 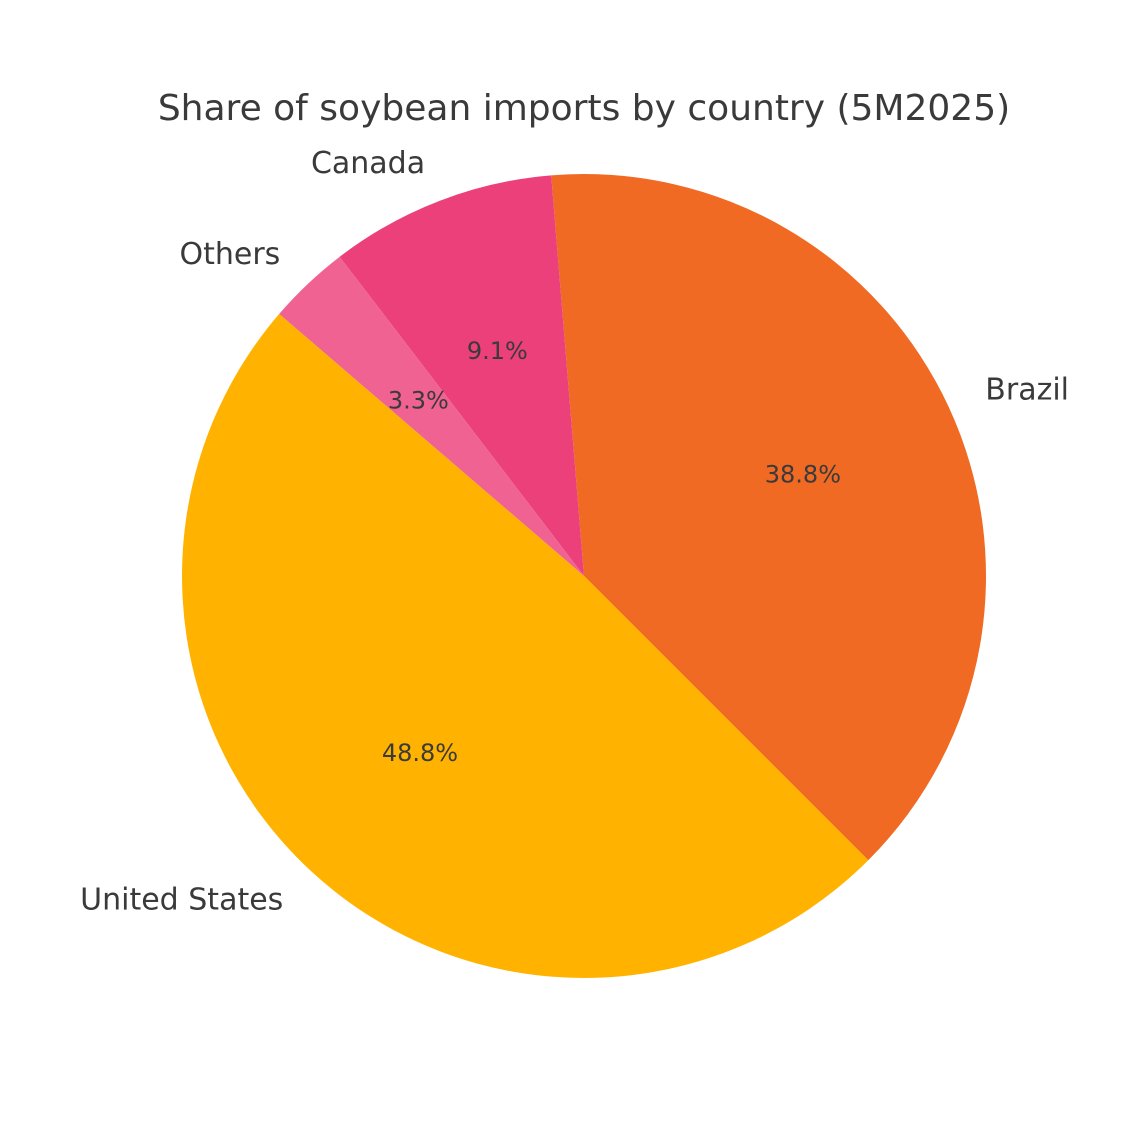 I want to click on slice-label-brazil: Brazil, so click(x=1027, y=390).